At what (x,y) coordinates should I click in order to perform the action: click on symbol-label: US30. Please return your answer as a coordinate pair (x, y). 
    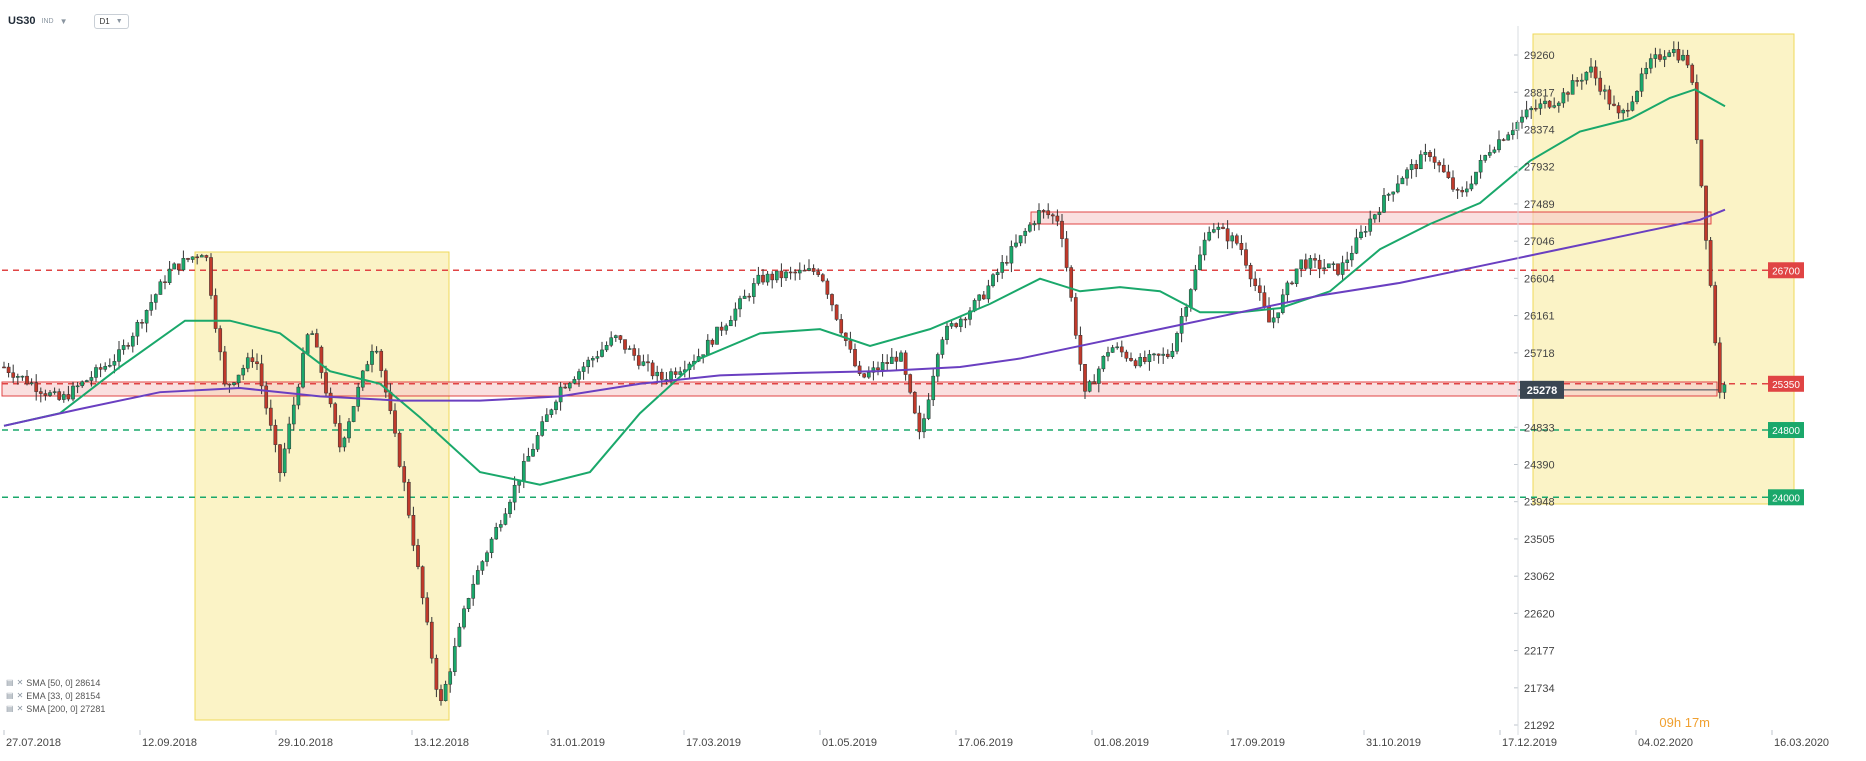
    Looking at the image, I should click on (22, 21).